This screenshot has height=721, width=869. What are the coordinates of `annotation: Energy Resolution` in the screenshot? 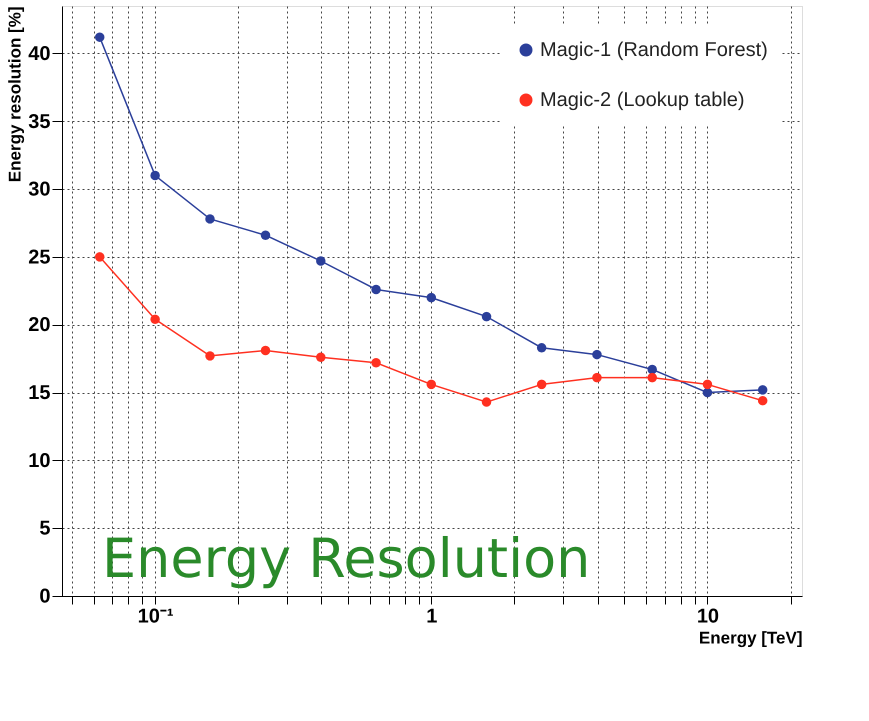 It's located at (346, 558).